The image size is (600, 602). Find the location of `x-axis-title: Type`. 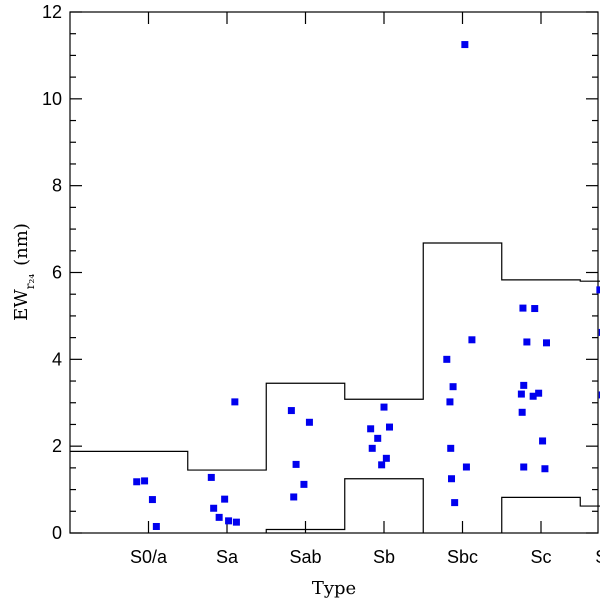

x-axis-title: Type is located at coordinates (334, 588).